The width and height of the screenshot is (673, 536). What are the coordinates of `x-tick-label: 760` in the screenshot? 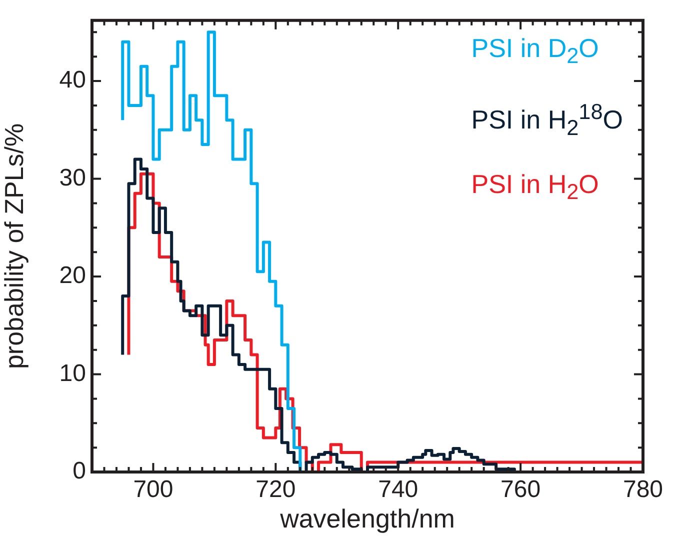 It's located at (520, 490).